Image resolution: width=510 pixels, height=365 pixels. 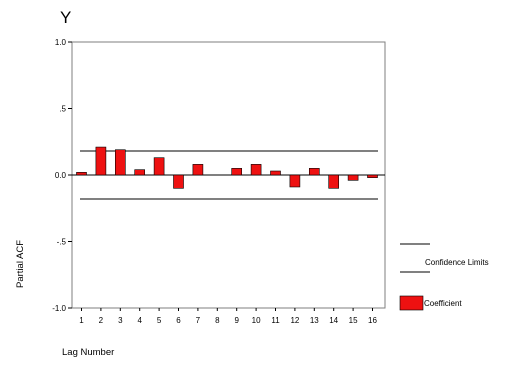 I want to click on x-tick-label: 5, so click(x=159, y=320).